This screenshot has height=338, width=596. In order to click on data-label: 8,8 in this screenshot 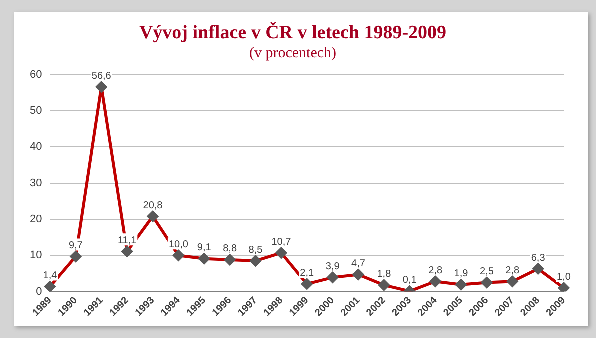, I will do `click(230, 249)`.